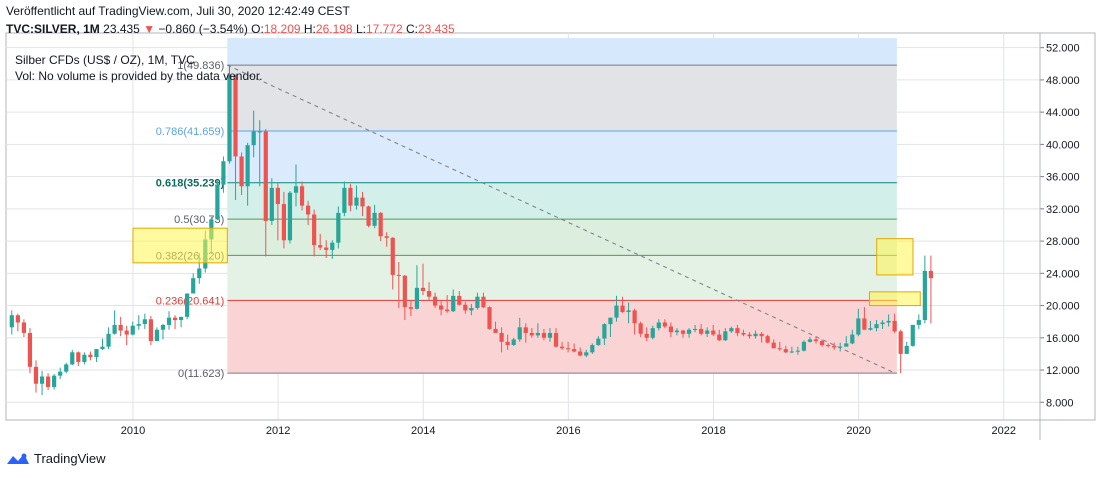 The image size is (1100, 478). What do you see at coordinates (526, 267) in the screenshot?
I see `highlight-boxes` at bounding box center [526, 267].